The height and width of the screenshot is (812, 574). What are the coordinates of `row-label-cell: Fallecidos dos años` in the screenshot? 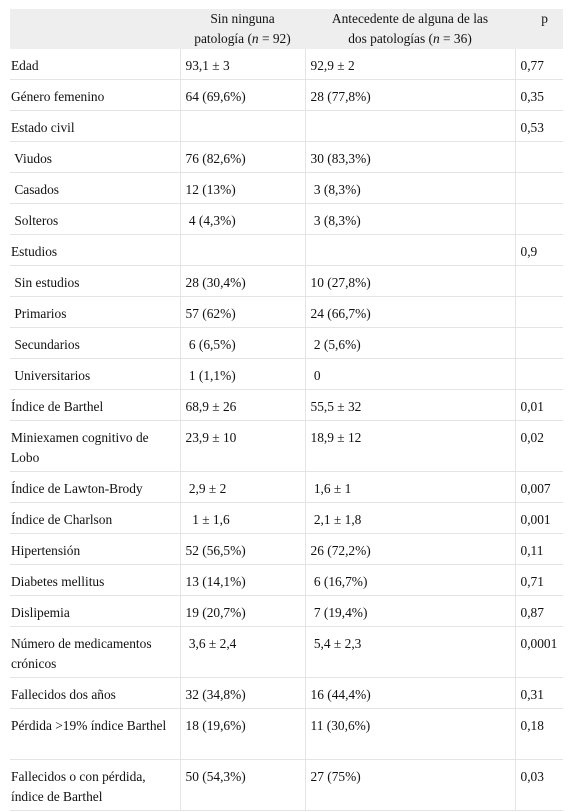 It's located at (95, 693).